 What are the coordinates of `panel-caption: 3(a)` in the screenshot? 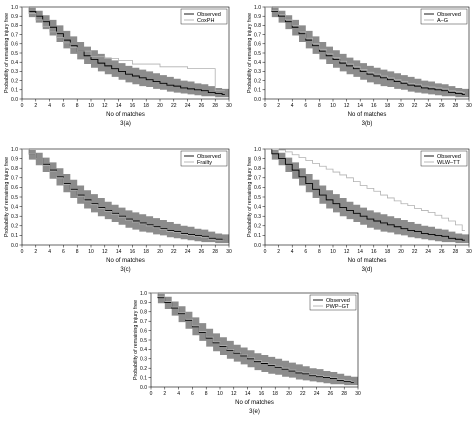 It's located at (125, 124).